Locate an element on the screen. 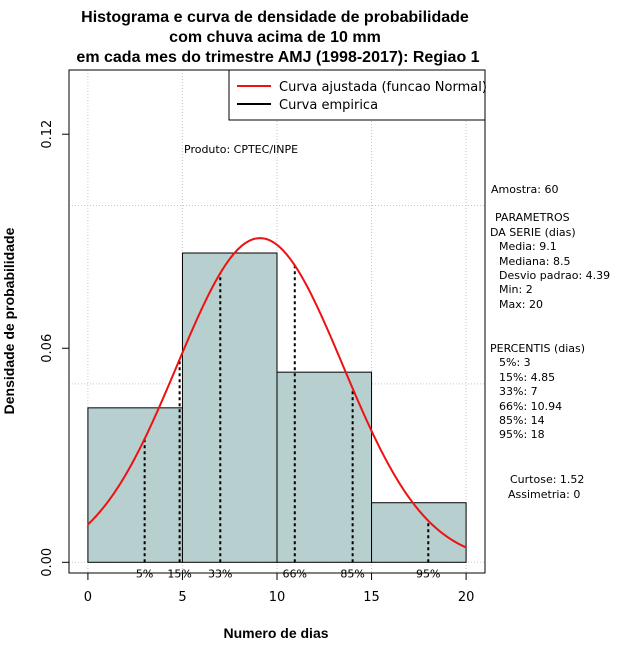 The height and width of the screenshot is (660, 640). x-tick-label: 15 is located at coordinates (371, 597).